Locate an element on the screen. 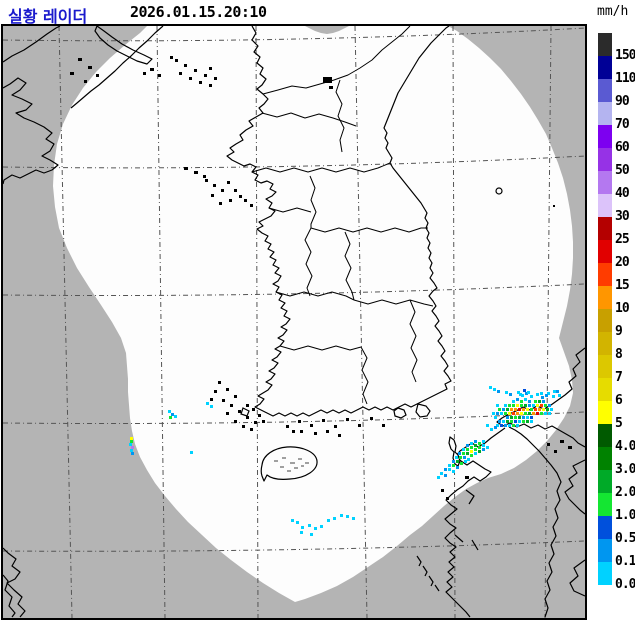 The width and height of the screenshot is (635, 620). legend-color-bar is located at coordinates (605, 320).